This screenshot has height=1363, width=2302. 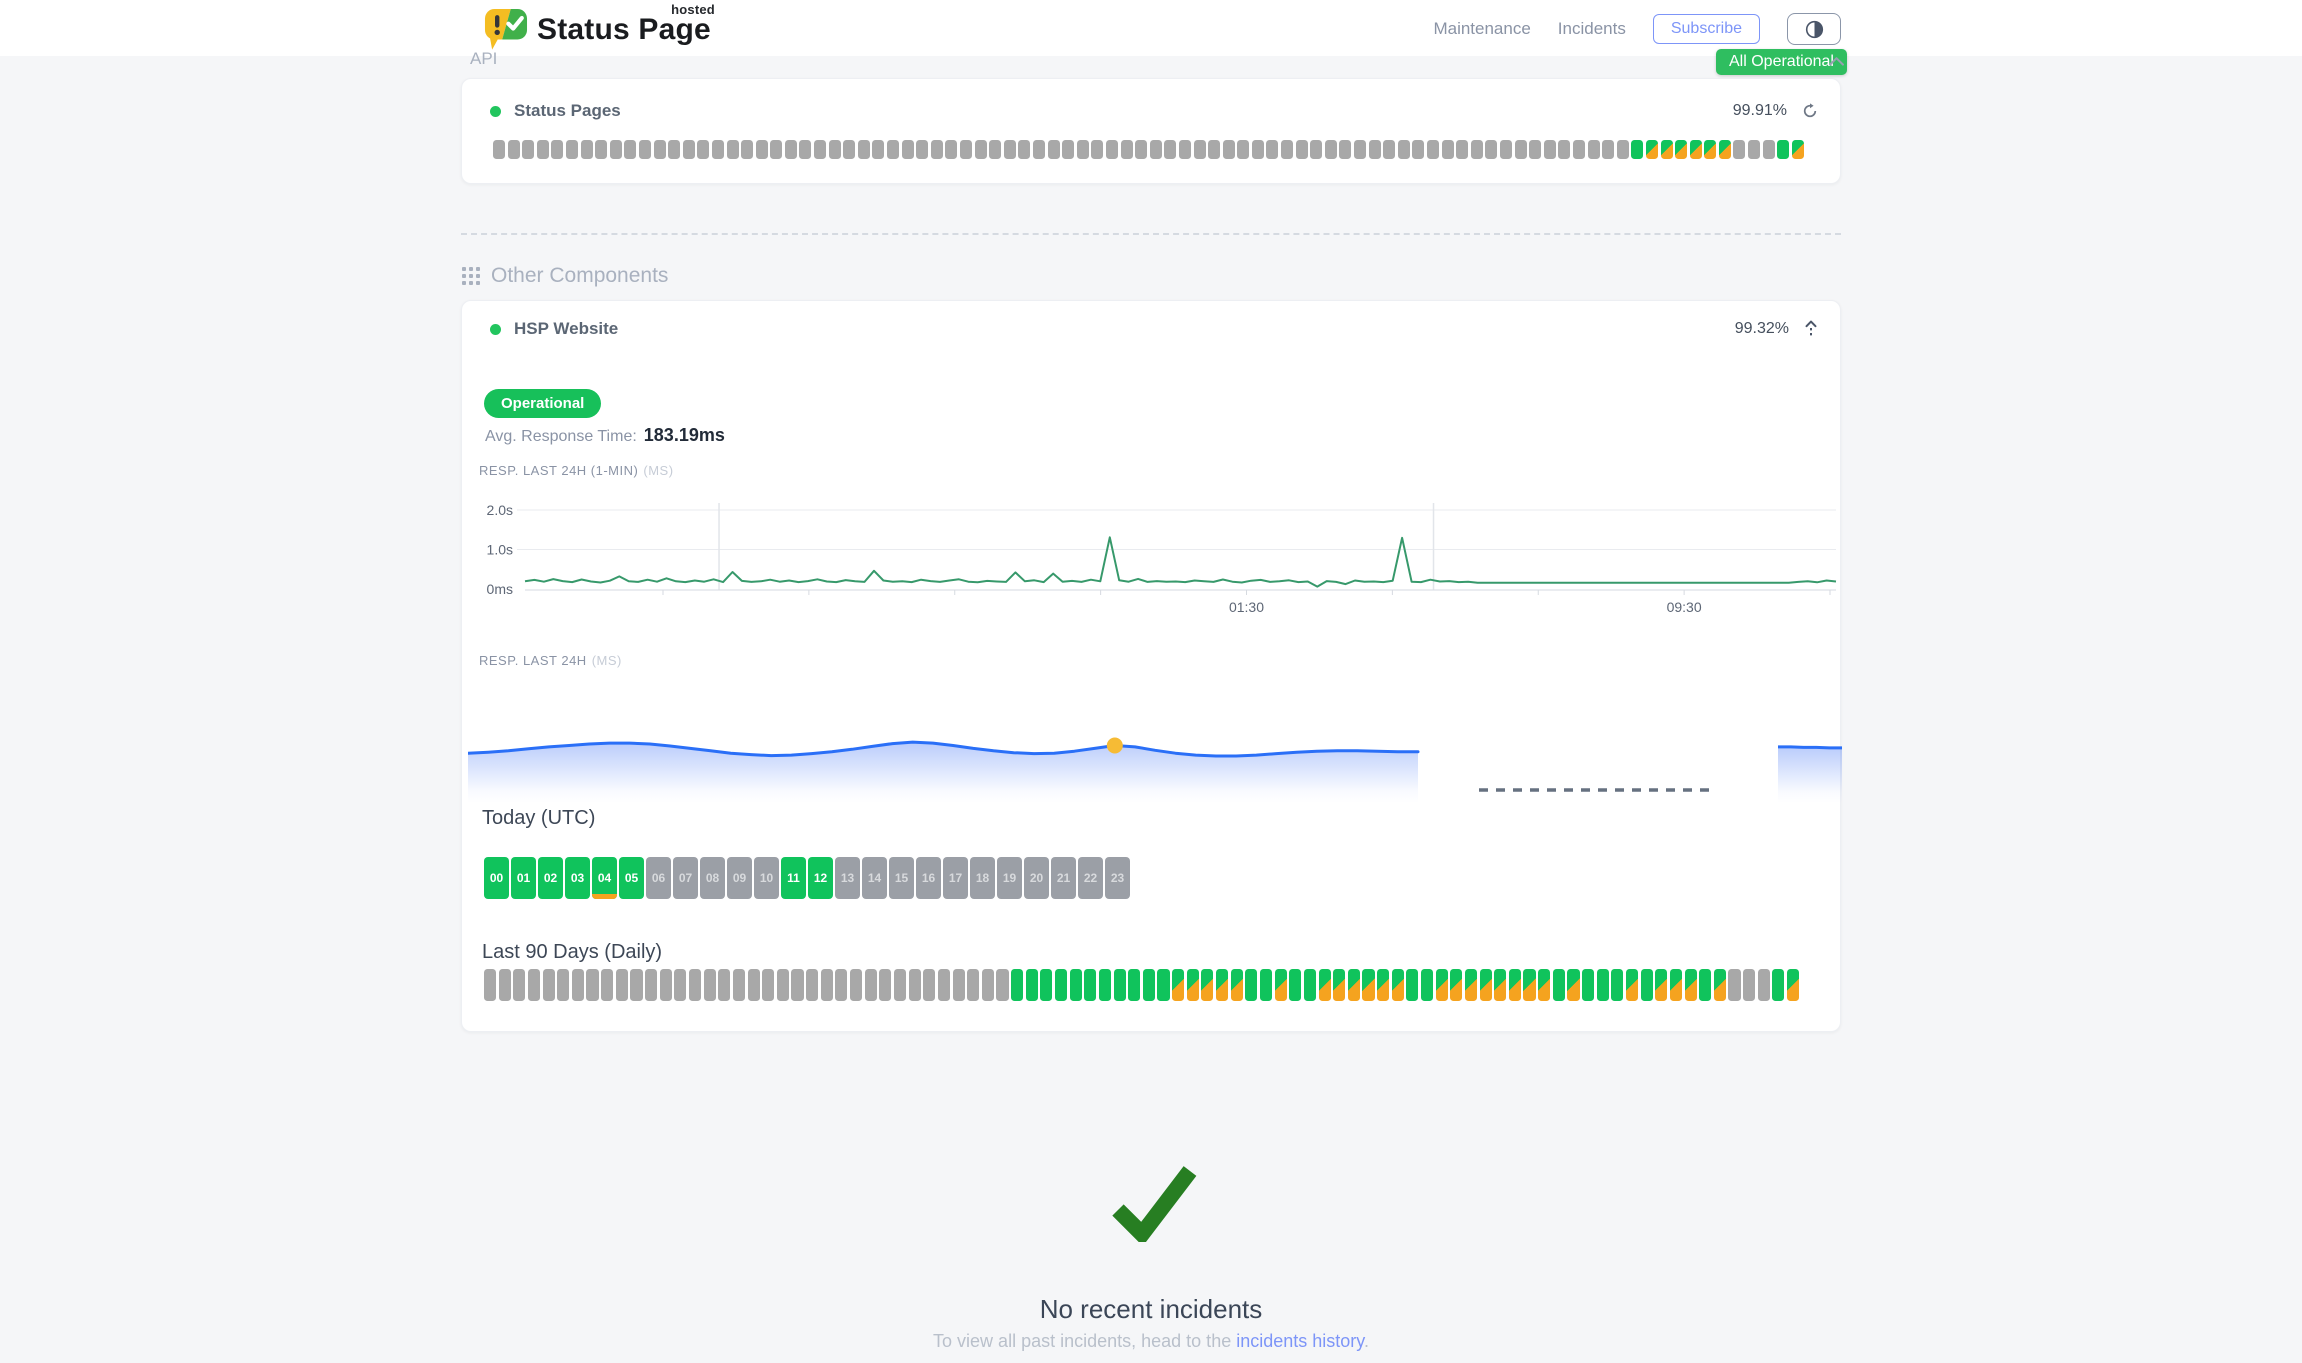 I want to click on incidents-history-link: incidents history, so click(x=1300, y=1341).